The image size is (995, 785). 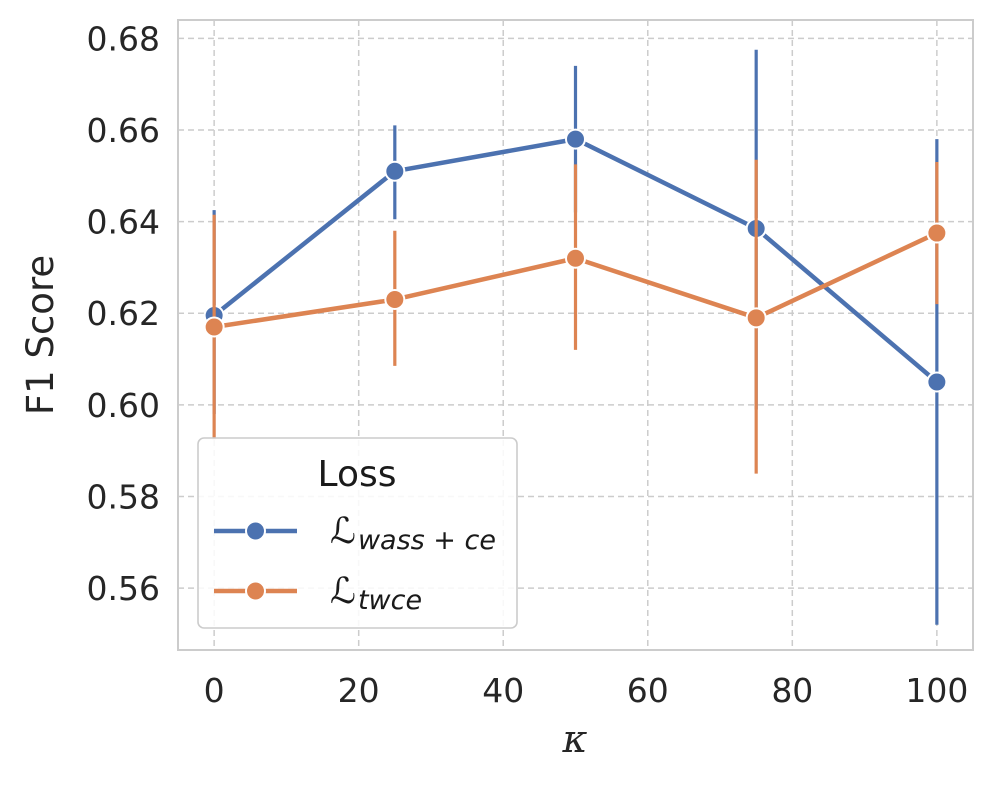 What do you see at coordinates (123, 222) in the screenshot?
I see `y-tick-label: 0.64` at bounding box center [123, 222].